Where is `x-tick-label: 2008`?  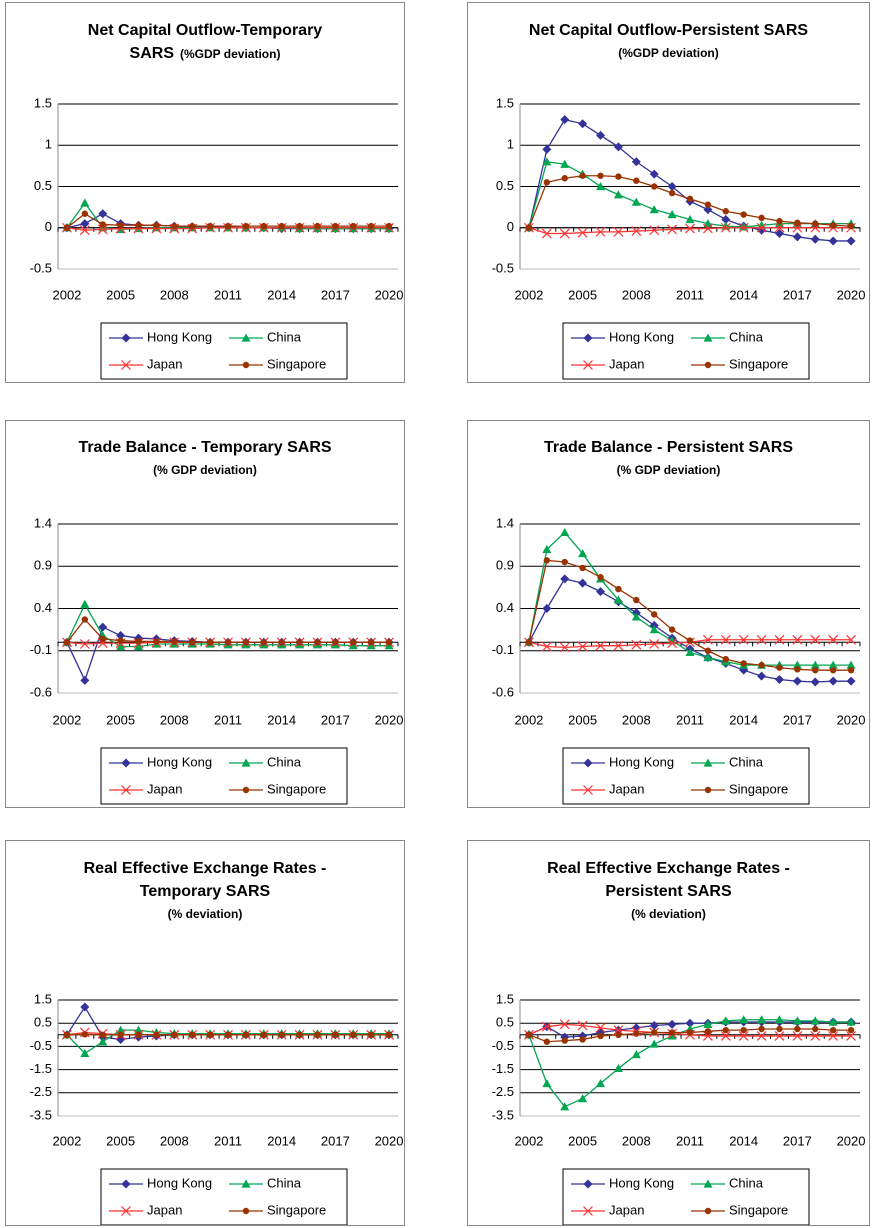 x-tick-label: 2008 is located at coordinates (174, 719).